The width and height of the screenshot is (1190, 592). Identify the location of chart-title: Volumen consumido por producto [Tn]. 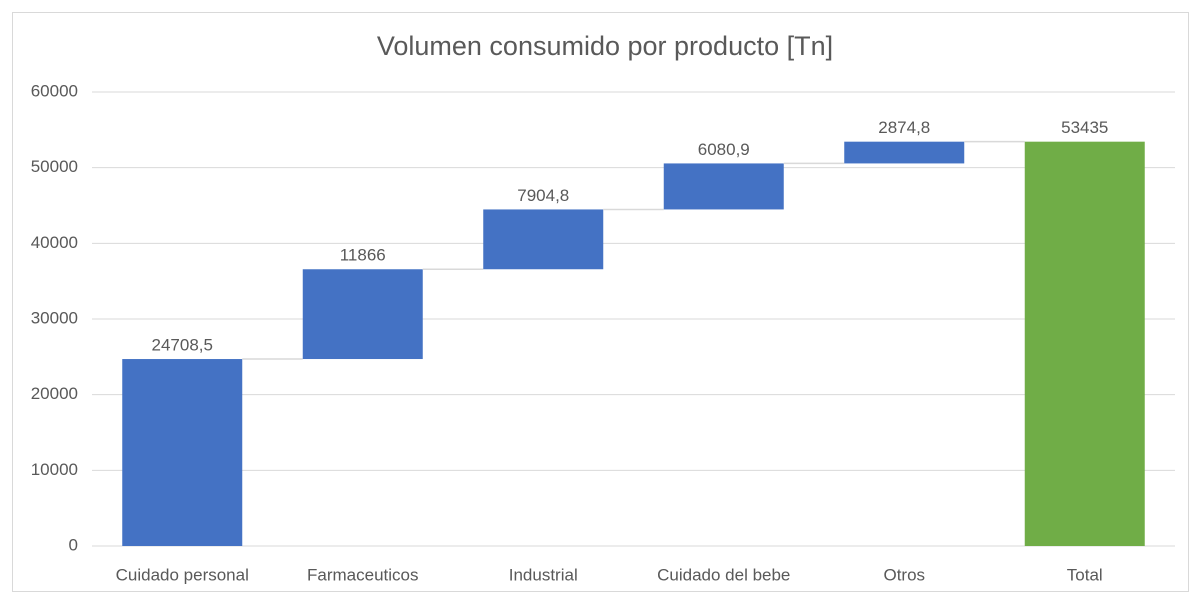
(605, 46).